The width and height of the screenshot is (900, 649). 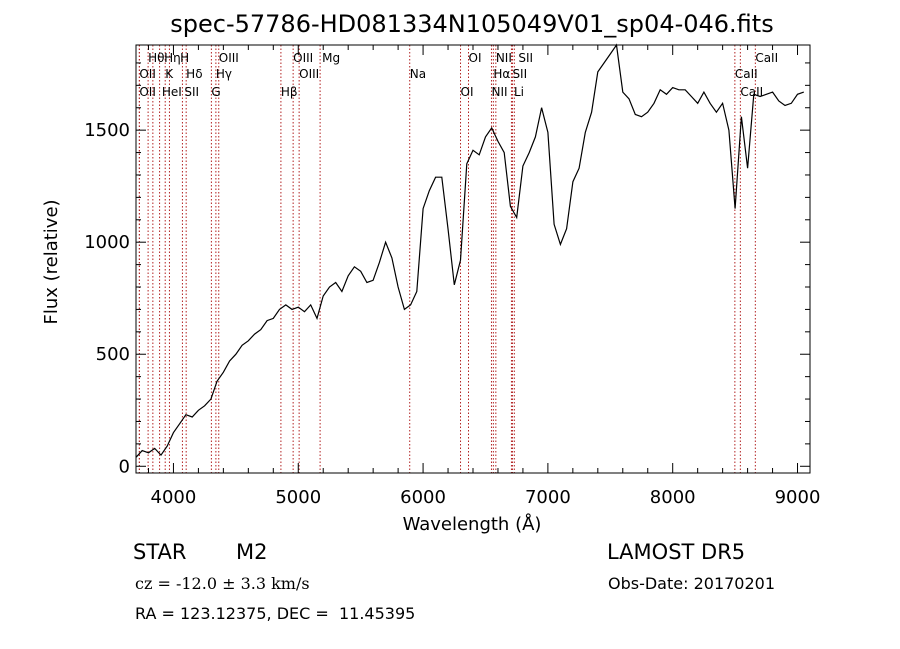 What do you see at coordinates (147, 92) in the screenshot?
I see `line-label-2: OII` at bounding box center [147, 92].